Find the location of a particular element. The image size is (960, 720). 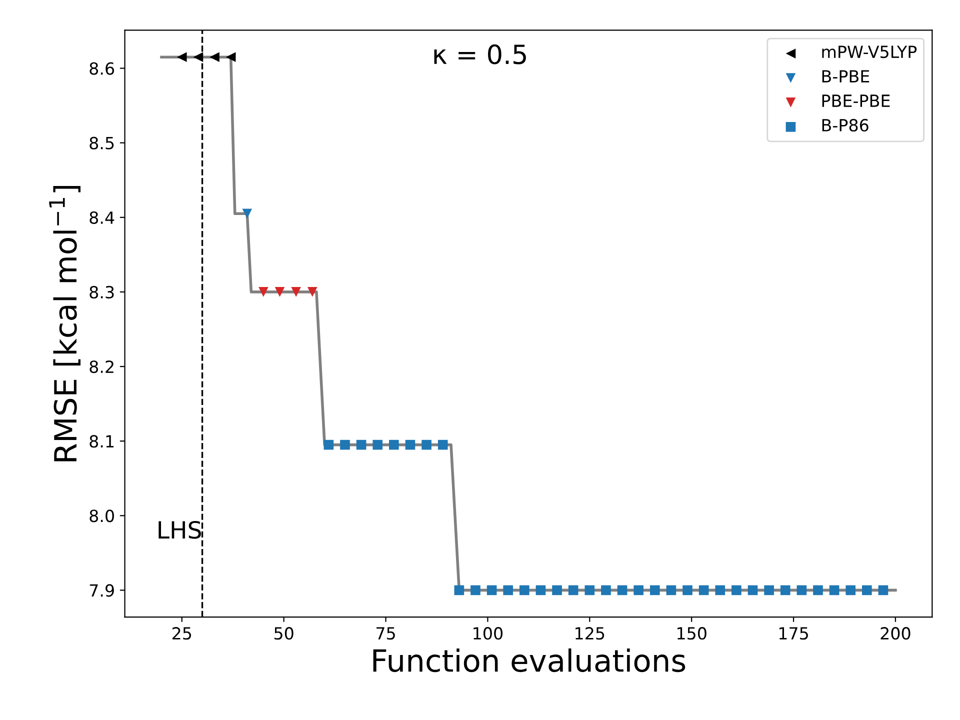

y-tick-label: 7.9 is located at coordinates (102, 590).